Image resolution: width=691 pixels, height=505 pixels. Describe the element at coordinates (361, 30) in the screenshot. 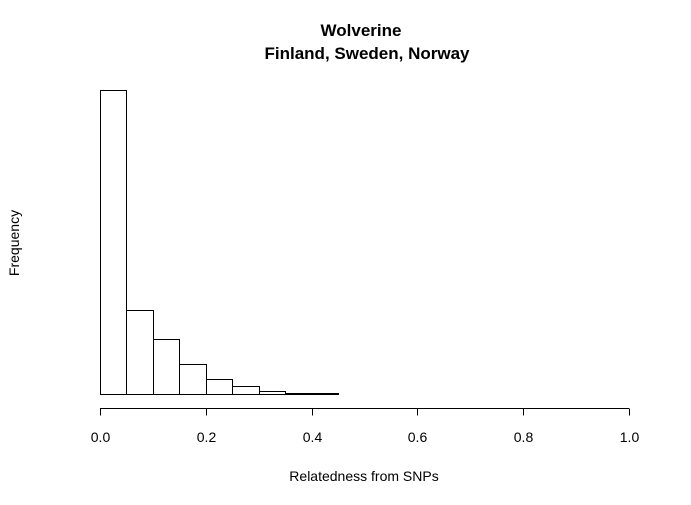

I see `chart-title-line-1: Wolverine` at that location.